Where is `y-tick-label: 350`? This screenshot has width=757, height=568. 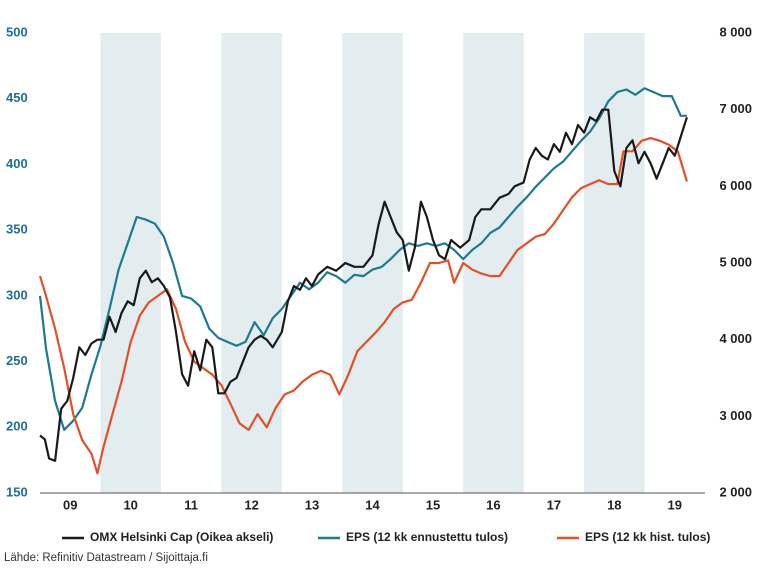 y-tick-label: 350 is located at coordinates (17, 229).